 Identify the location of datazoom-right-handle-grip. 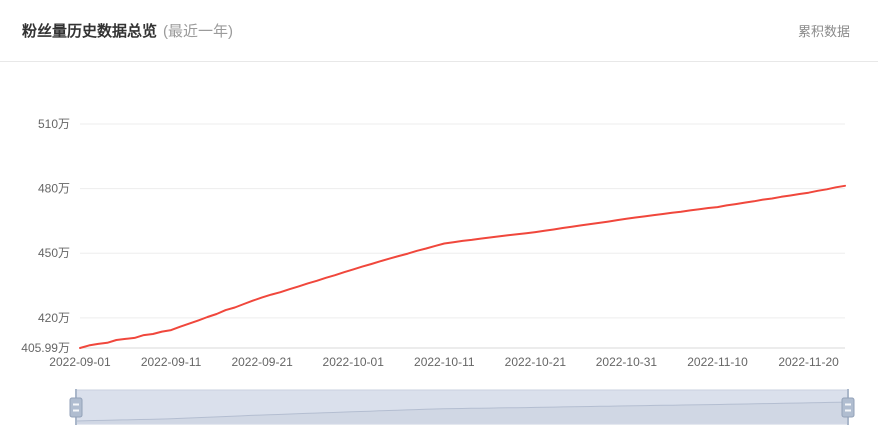
(848, 407).